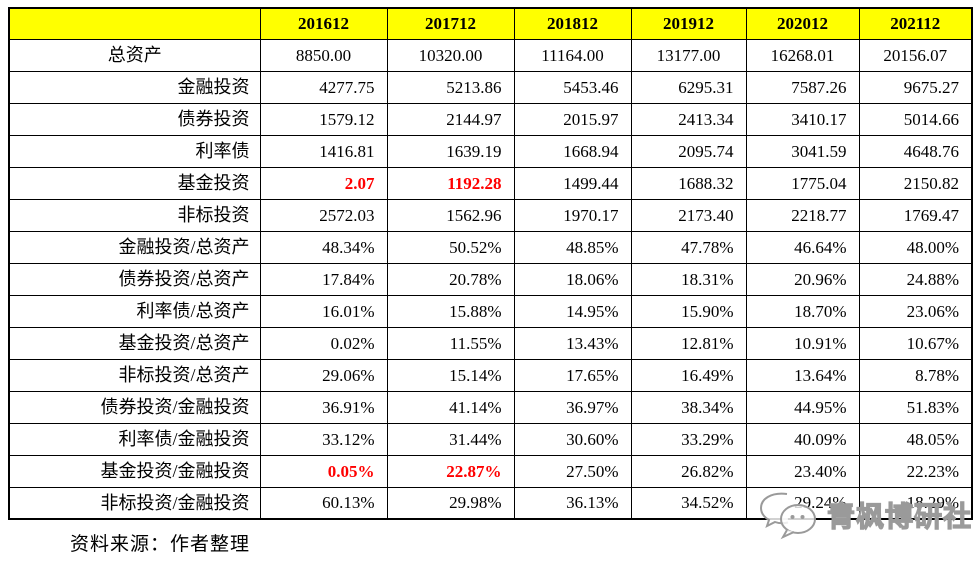  I want to click on value-cell: 1639.19, so click(450, 151).